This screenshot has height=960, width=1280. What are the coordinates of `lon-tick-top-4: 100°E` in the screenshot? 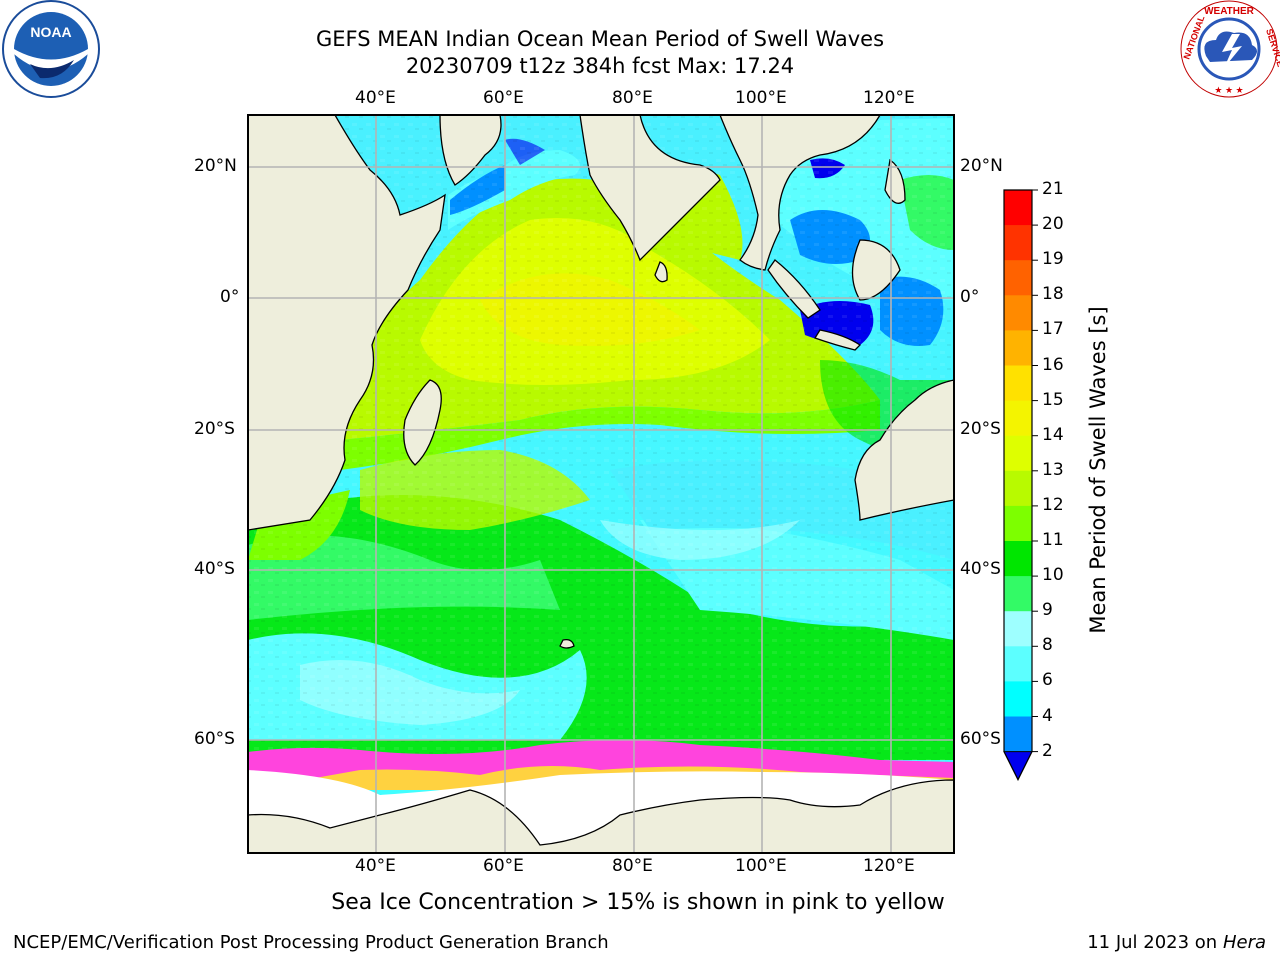 It's located at (761, 98).